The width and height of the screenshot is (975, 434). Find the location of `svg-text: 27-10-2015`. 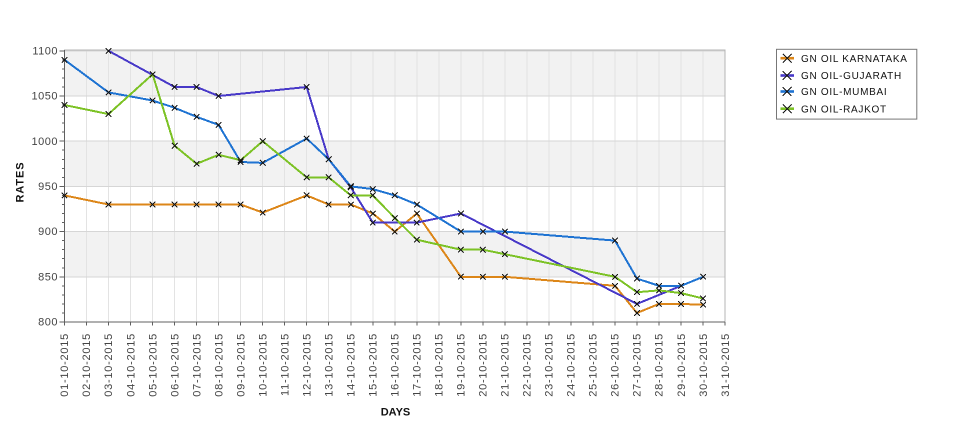

svg-text: 27-10-2015 is located at coordinates (638, 365).